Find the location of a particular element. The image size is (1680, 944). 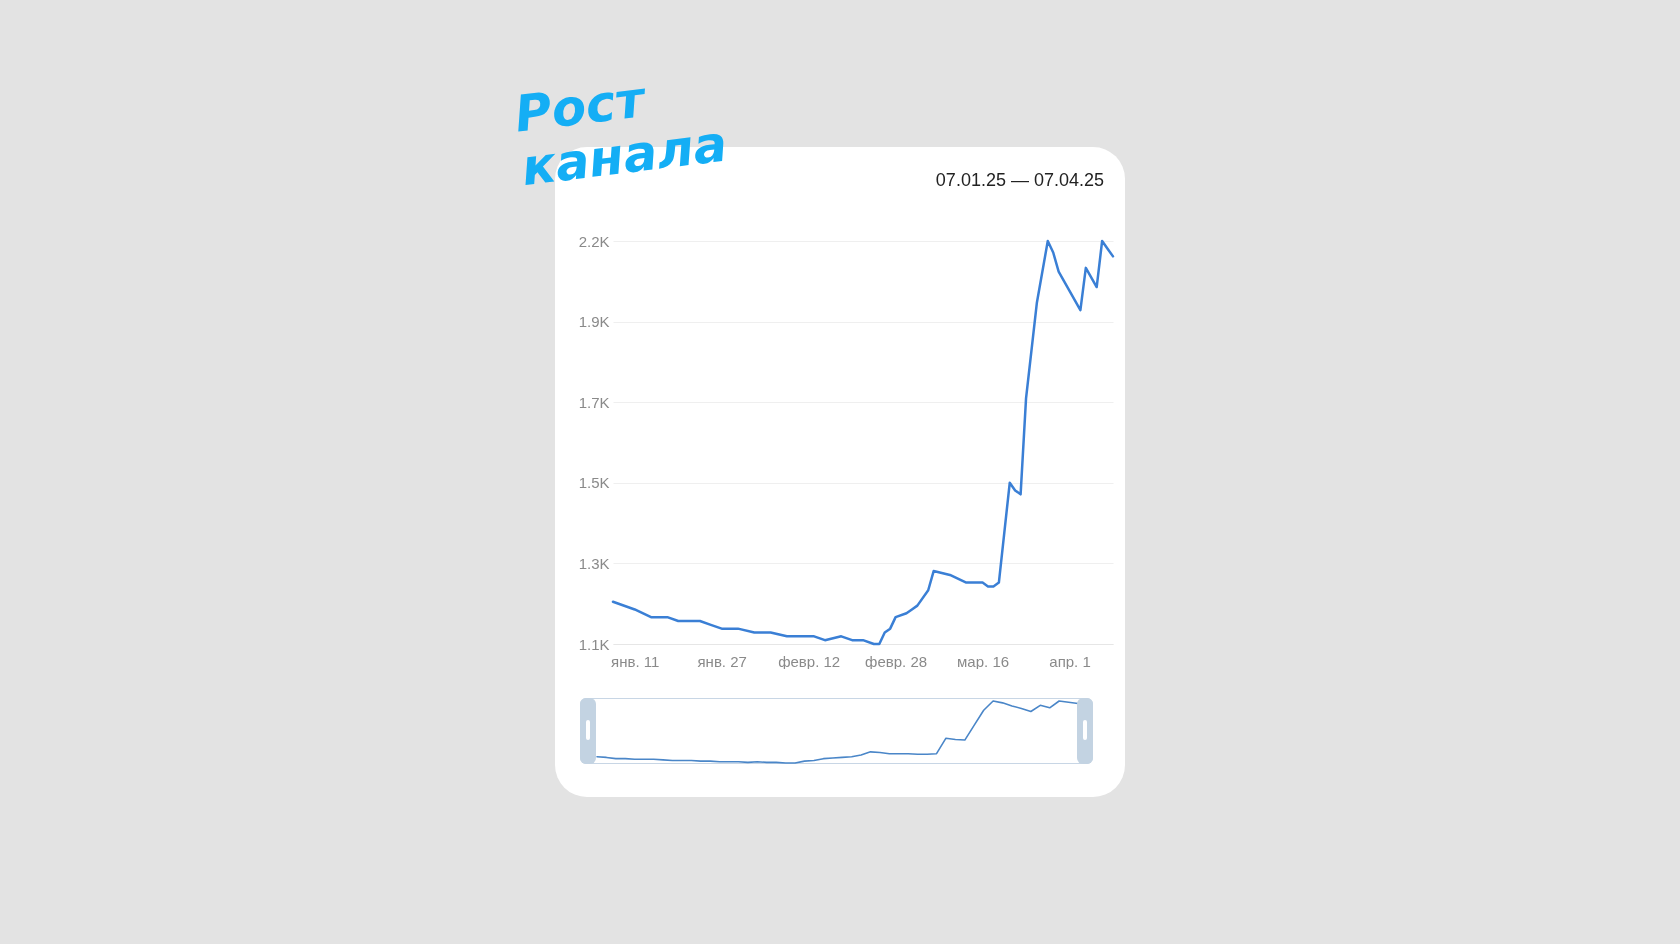

x-tick-label: янв. 27 is located at coordinates (722, 661).